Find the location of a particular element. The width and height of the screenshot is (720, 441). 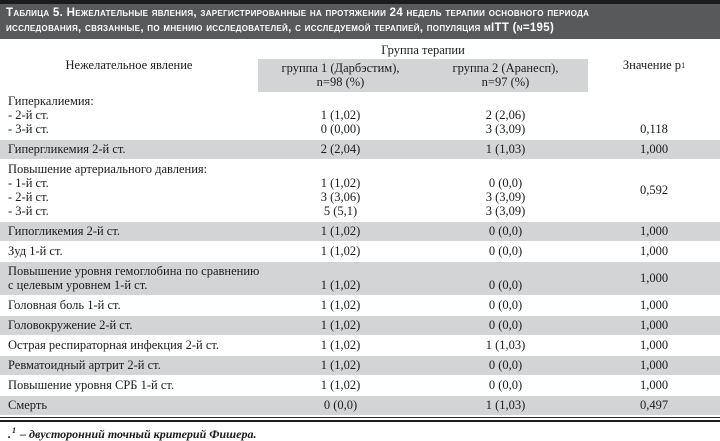

p-value: 0,592 is located at coordinates (654, 190).